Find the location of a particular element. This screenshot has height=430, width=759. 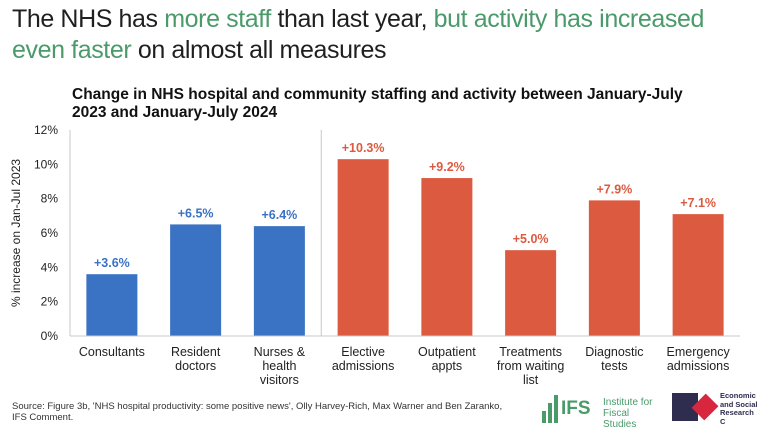

category-label: Emergency admissions is located at coordinates (699, 359).